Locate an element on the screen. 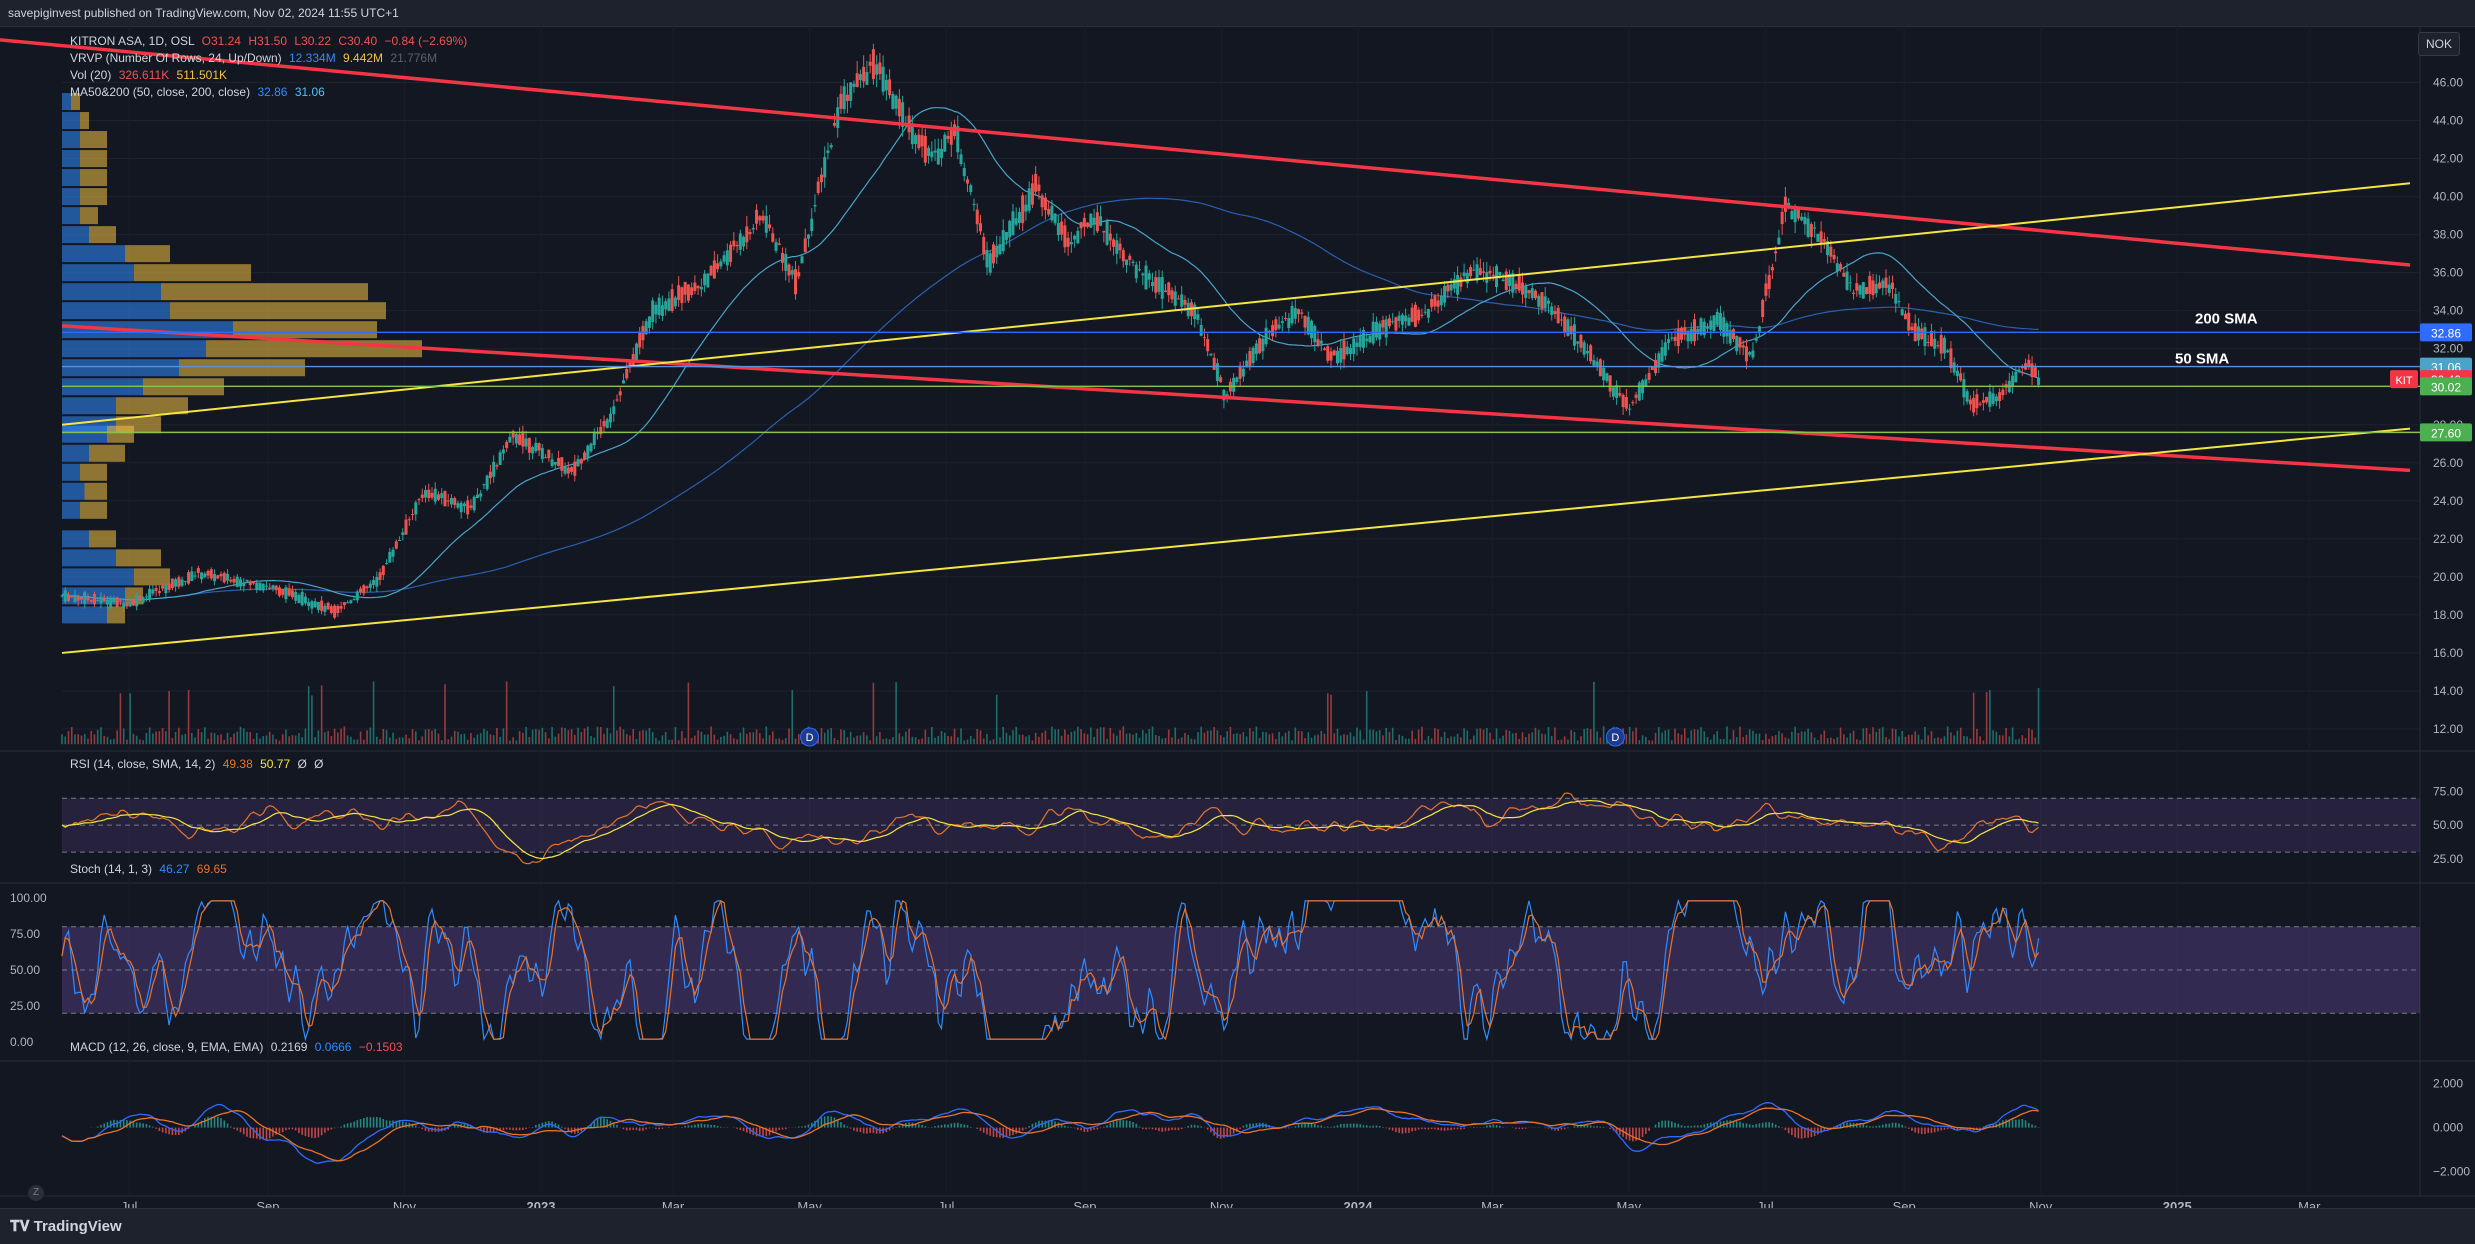 The width and height of the screenshot is (2475, 1244). time-tick-8: Nov is located at coordinates (1222, 1203).